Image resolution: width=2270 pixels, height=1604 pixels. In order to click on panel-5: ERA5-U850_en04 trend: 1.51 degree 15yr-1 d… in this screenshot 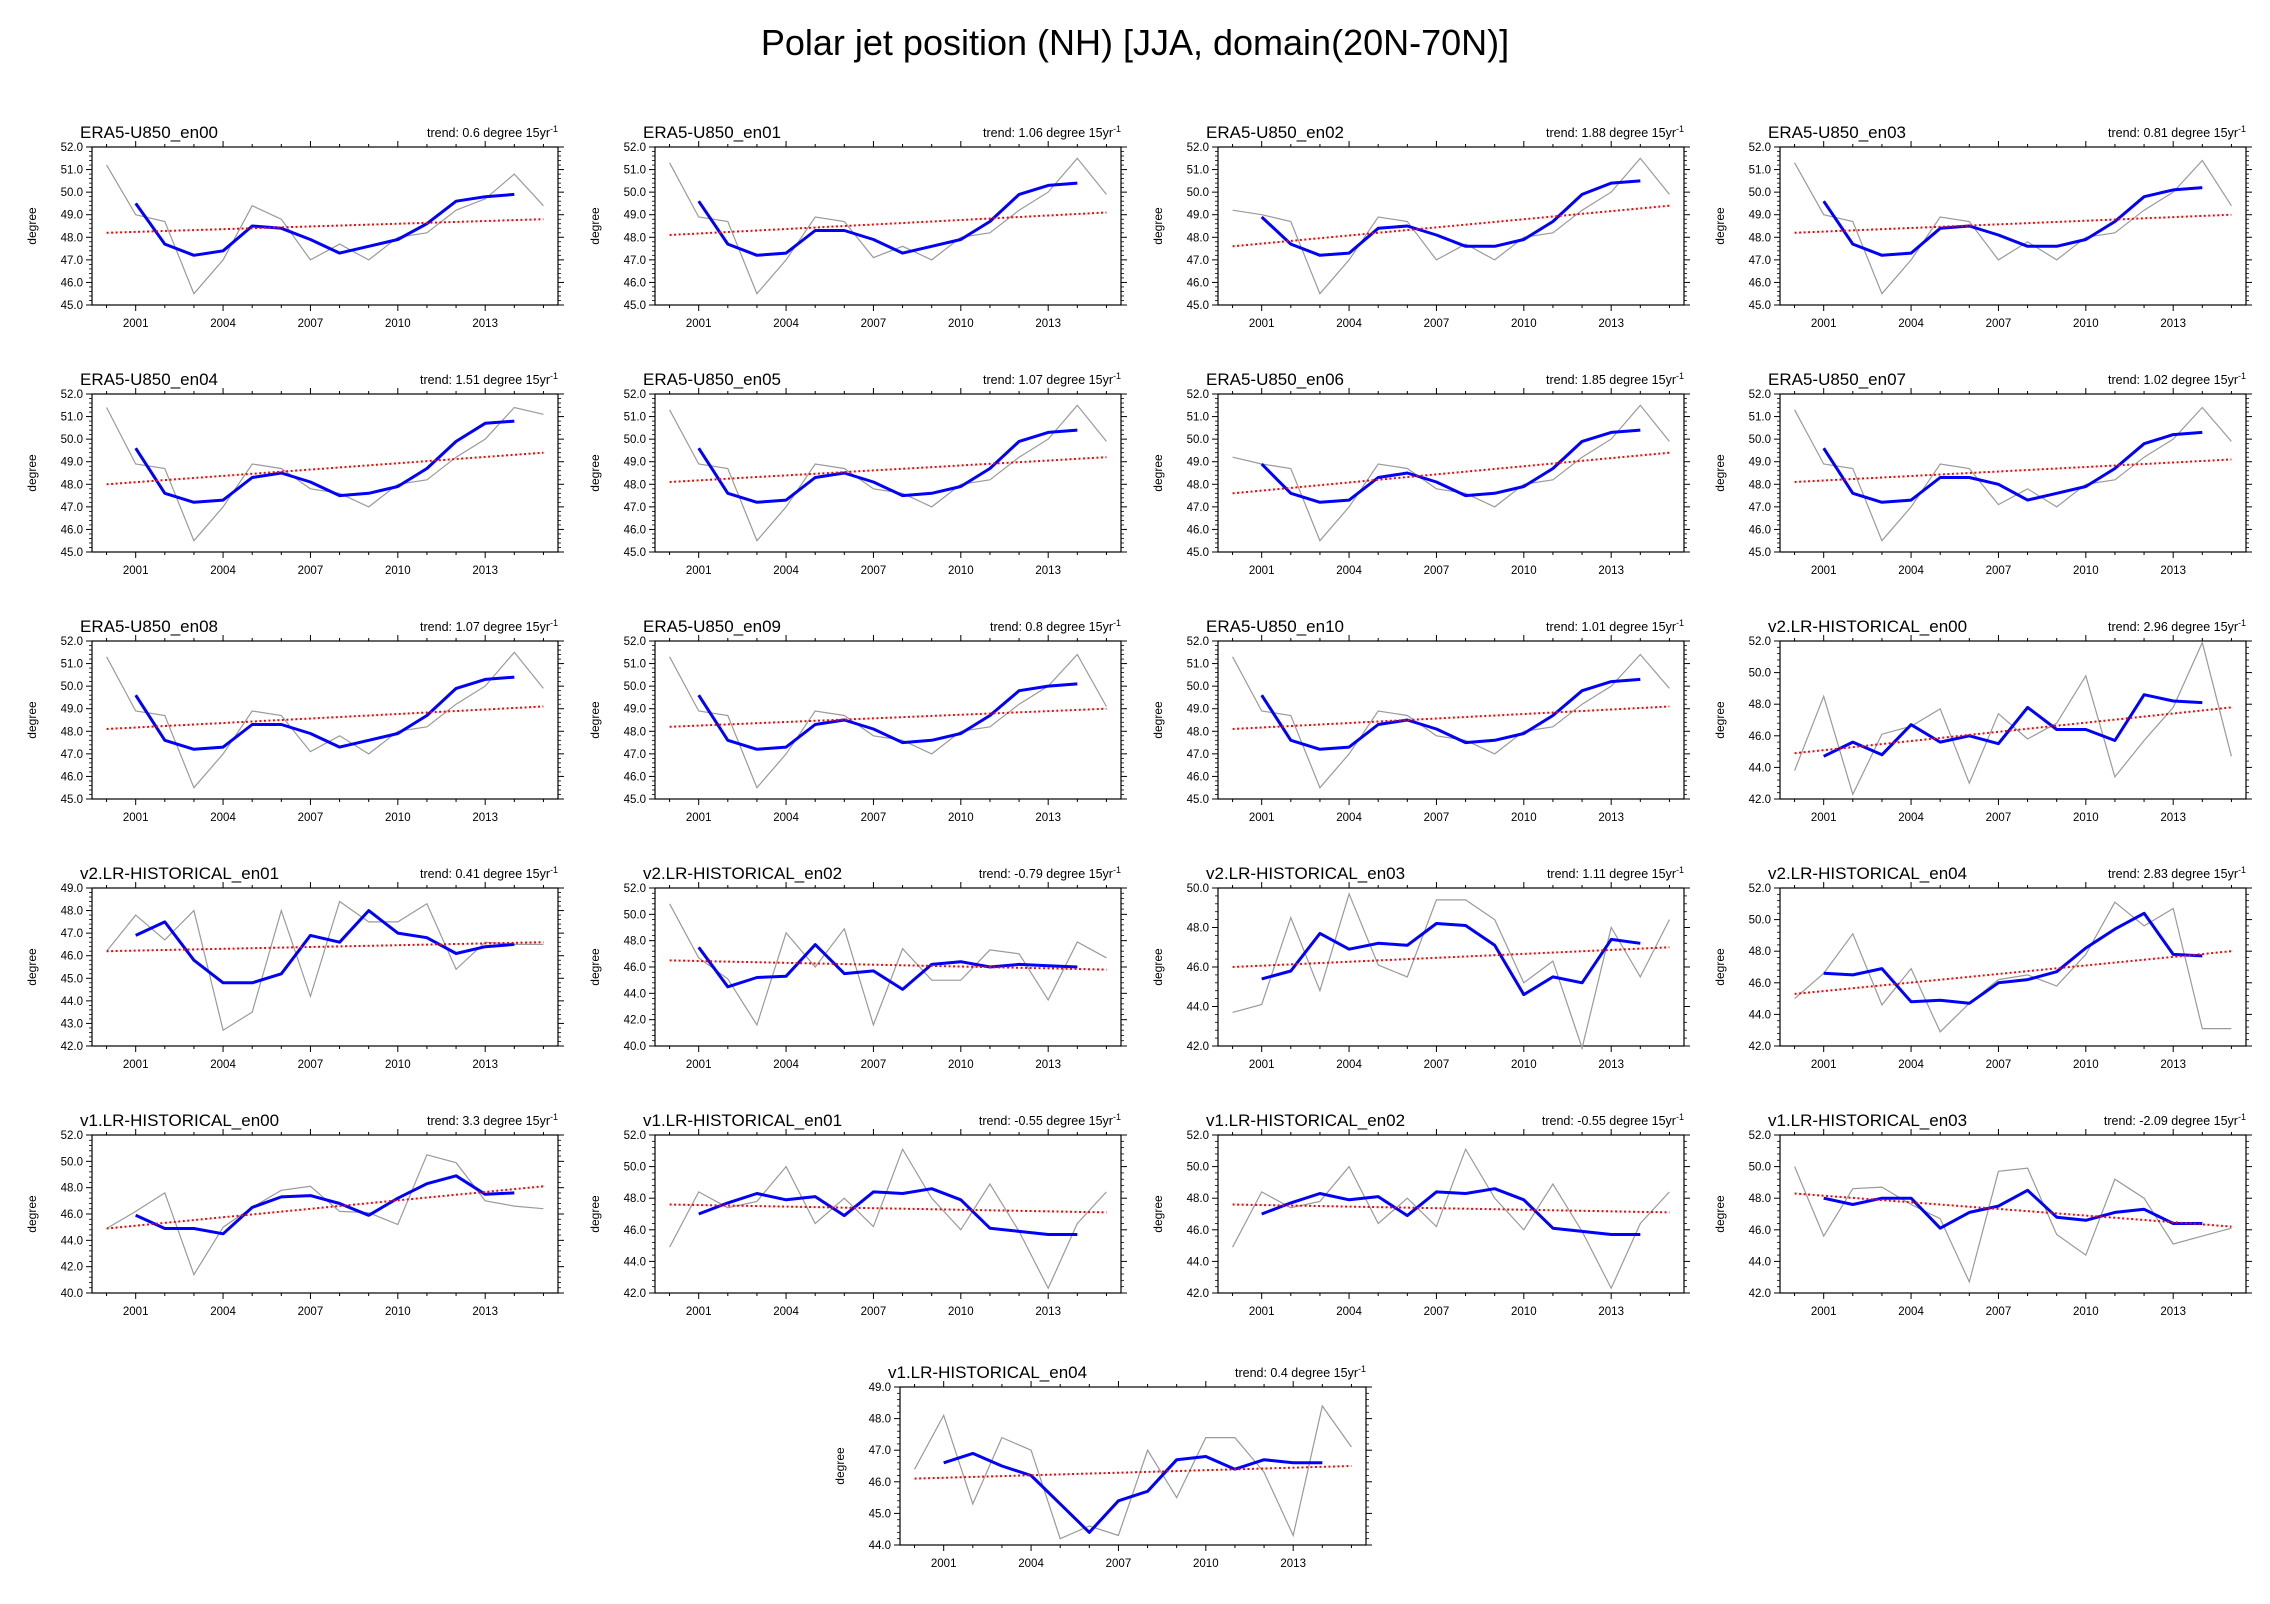, I will do `click(294, 473)`.